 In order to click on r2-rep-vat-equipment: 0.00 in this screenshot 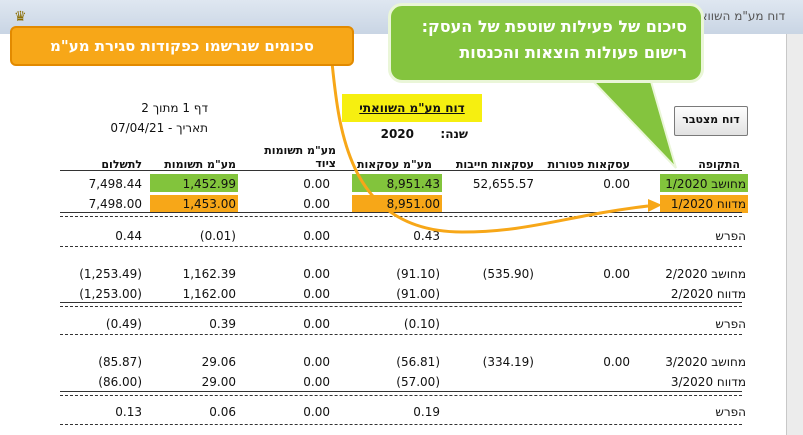, I will do `click(316, 294)`.